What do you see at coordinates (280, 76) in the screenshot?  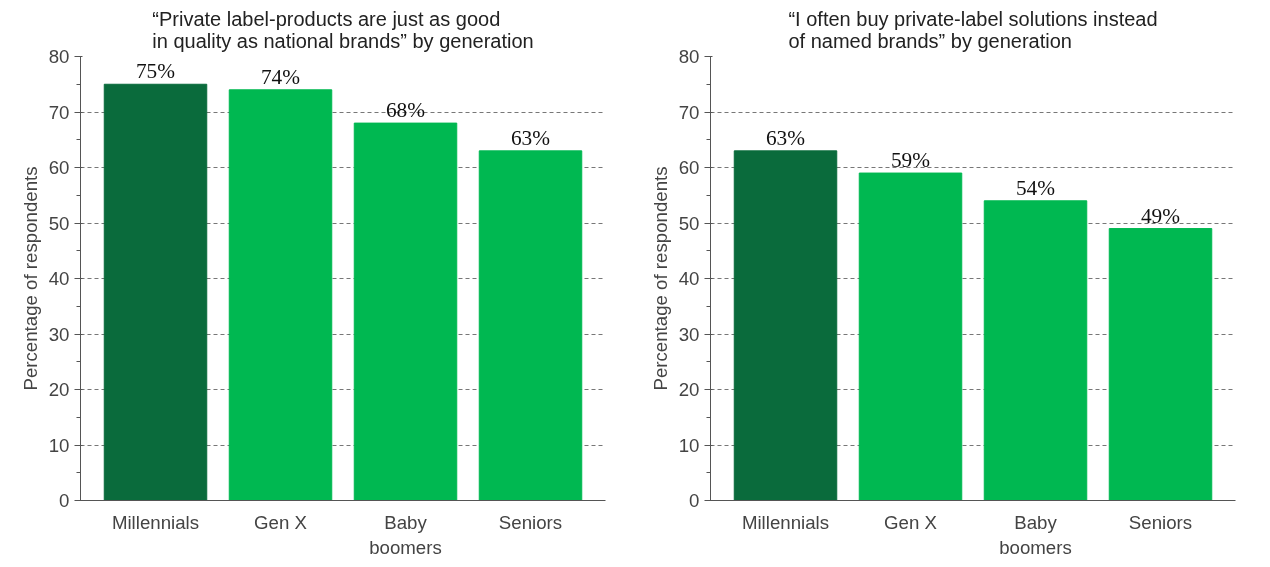 I see `data-label: 74%` at bounding box center [280, 76].